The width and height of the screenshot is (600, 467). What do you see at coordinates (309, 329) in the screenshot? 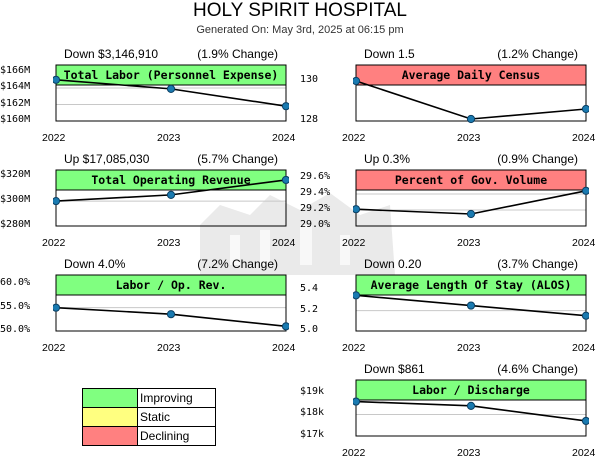
I see `y-tick-label: 5.0` at bounding box center [309, 329].